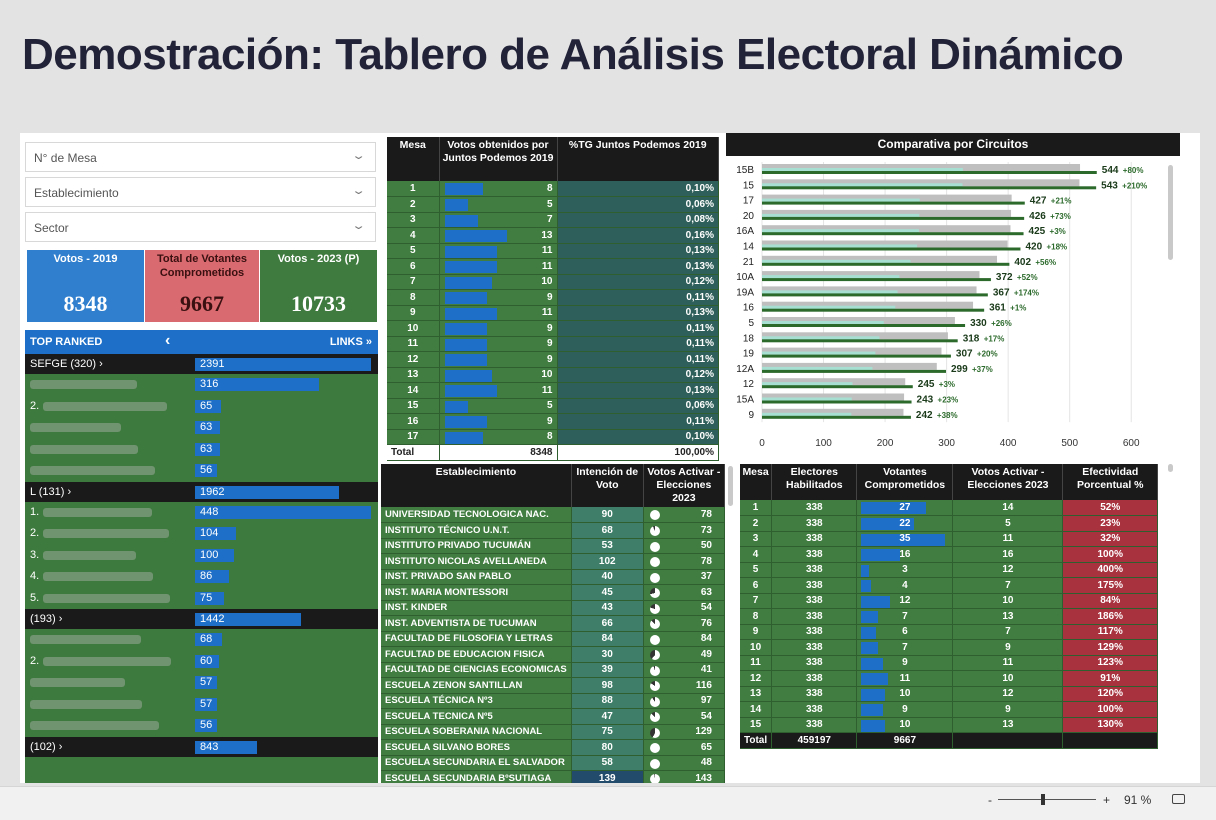 The image size is (1216, 820). What do you see at coordinates (949, 508) in the screenshot?
I see `table-row: 1 338 27 14 52%` at bounding box center [949, 508].